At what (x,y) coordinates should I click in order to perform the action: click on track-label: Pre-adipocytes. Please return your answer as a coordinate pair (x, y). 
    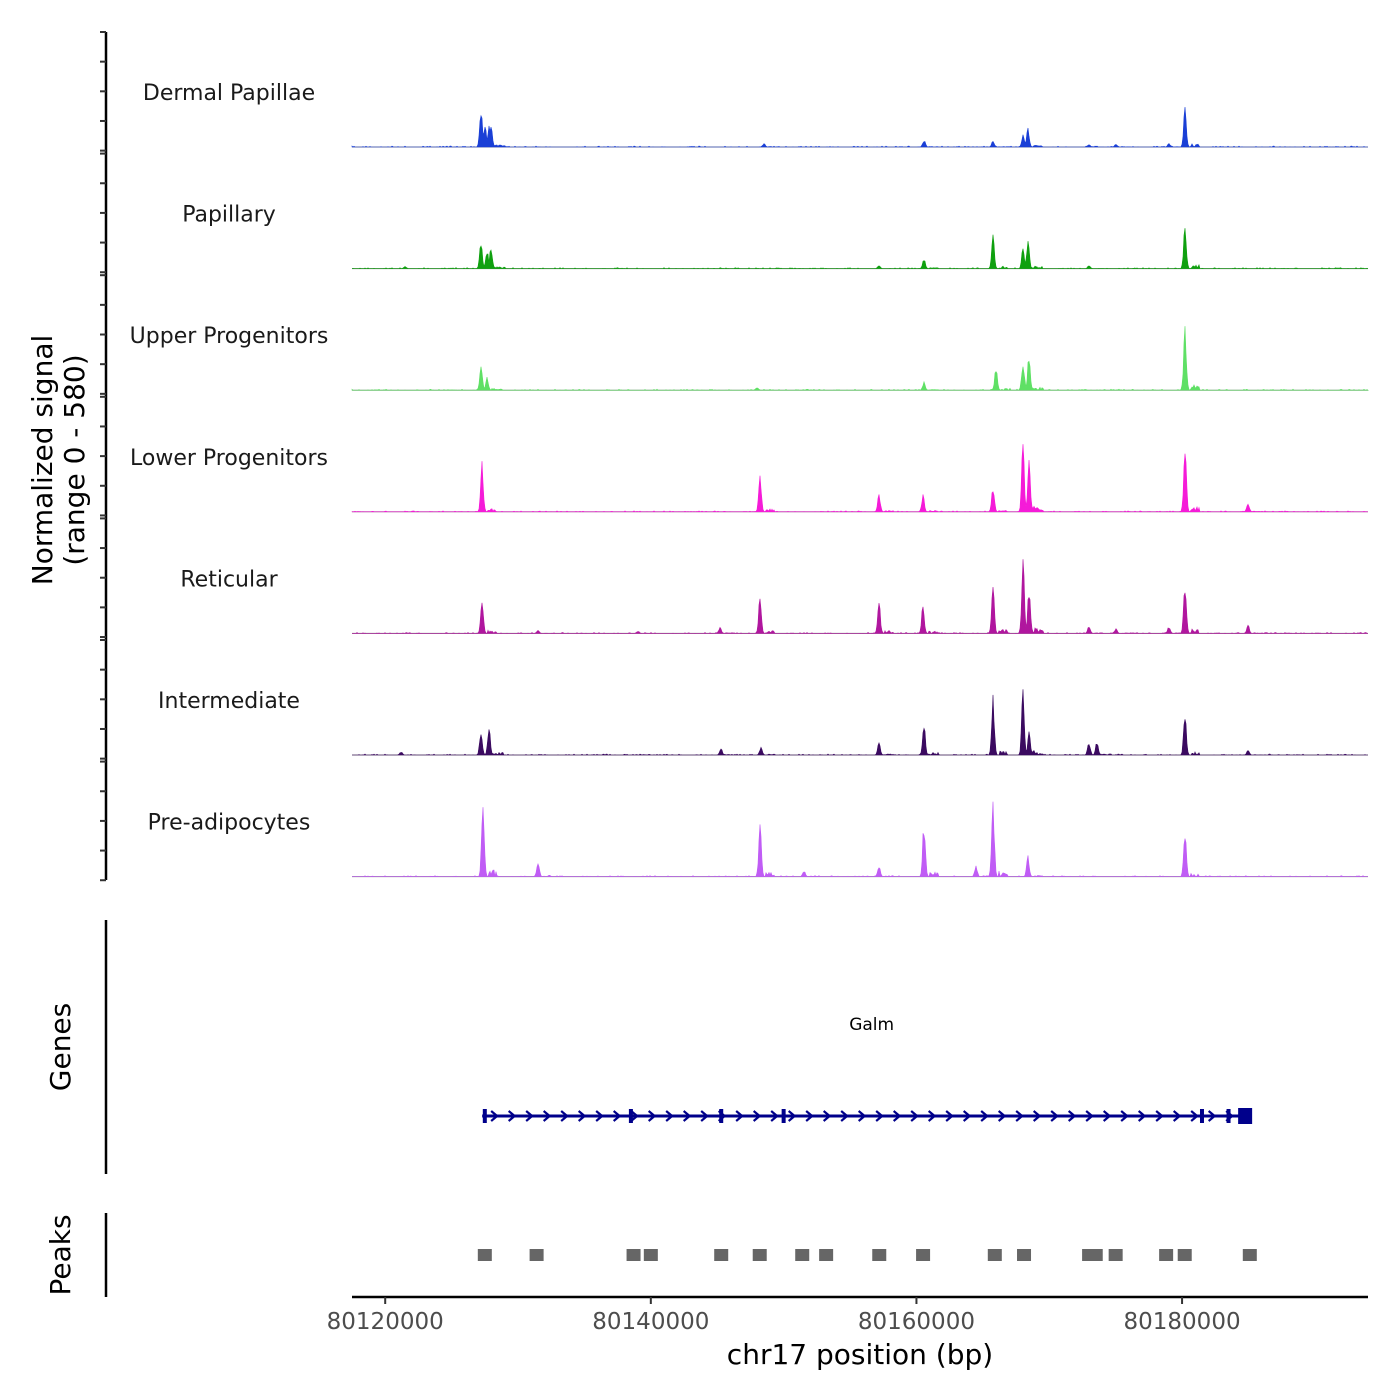
    Looking at the image, I should click on (229, 823).